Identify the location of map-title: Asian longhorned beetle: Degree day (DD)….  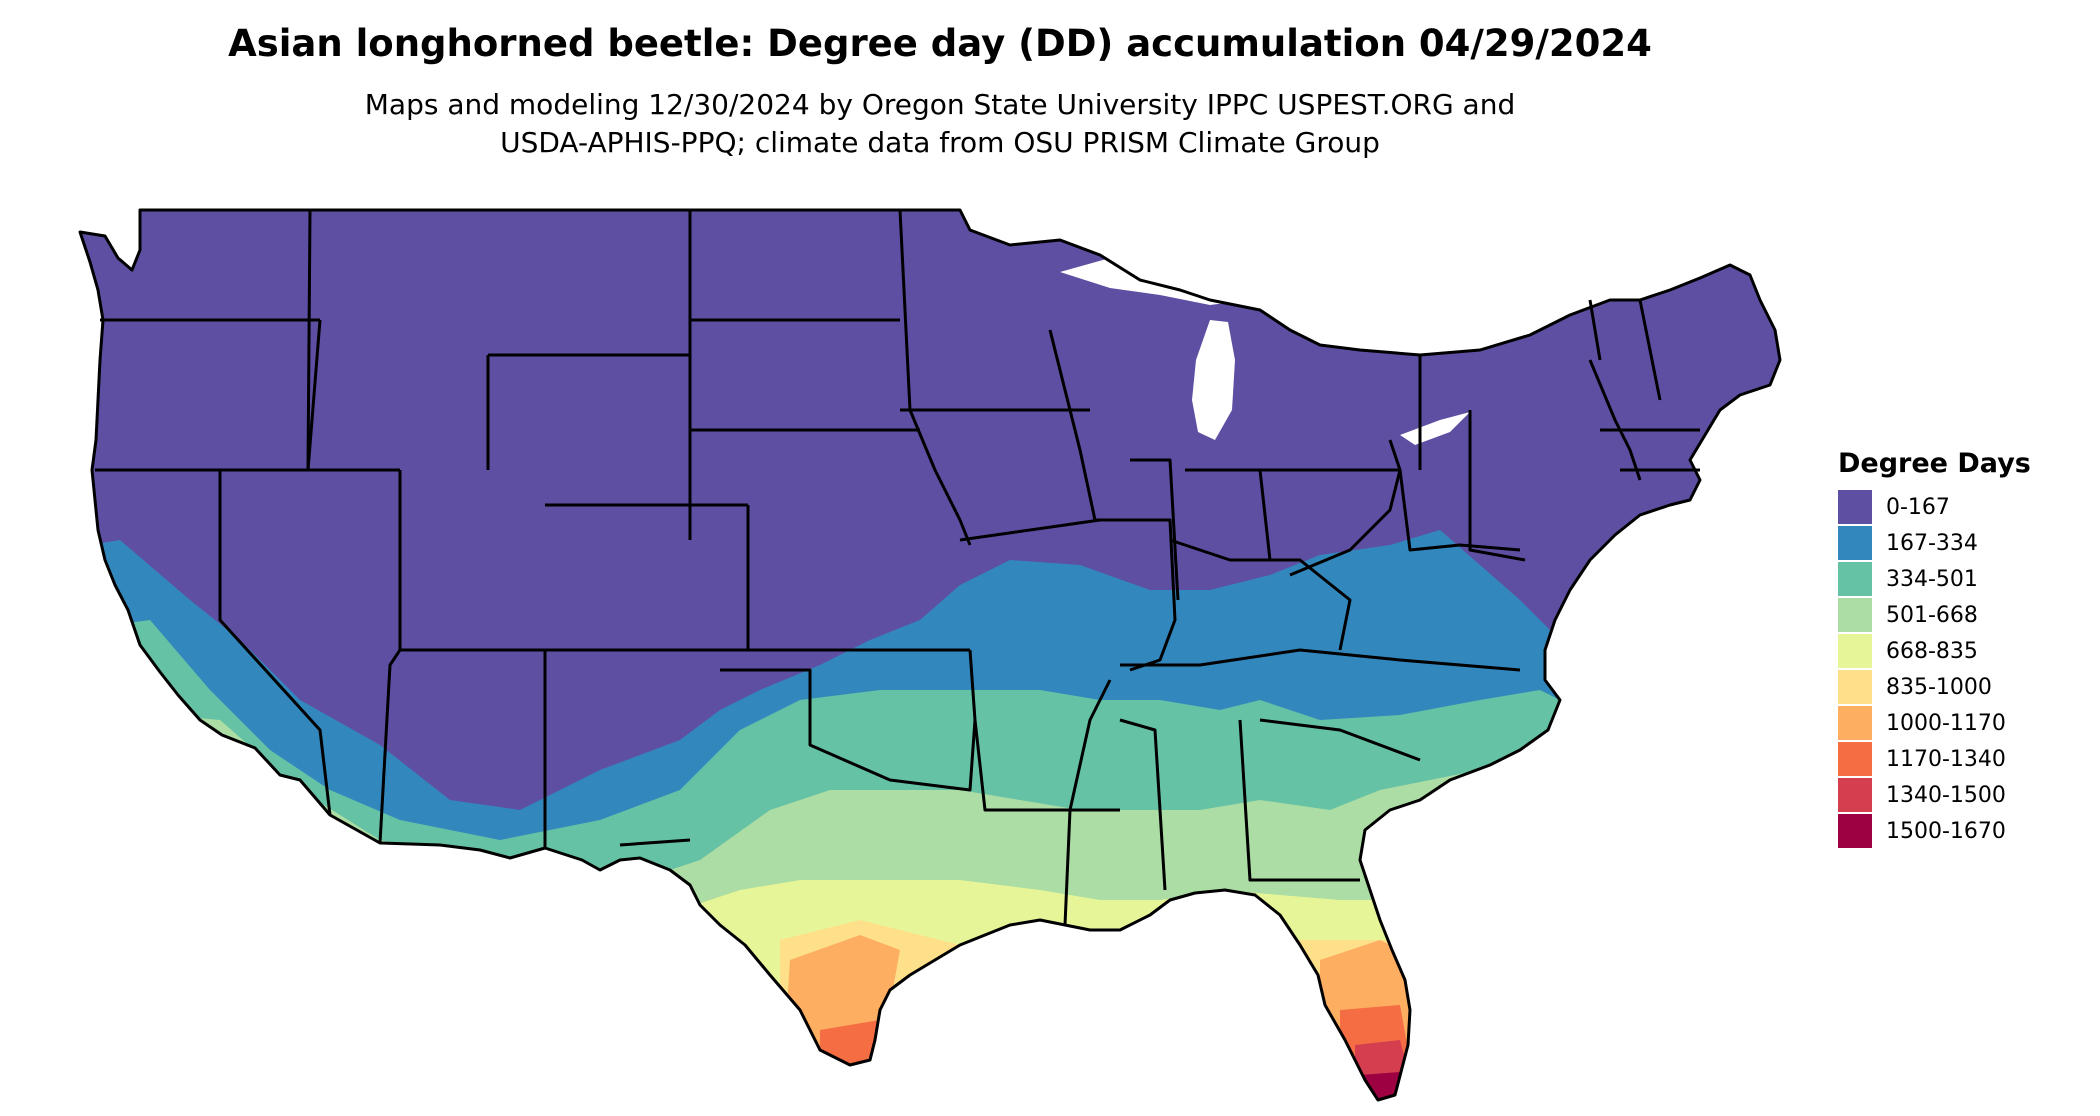
(940, 43).